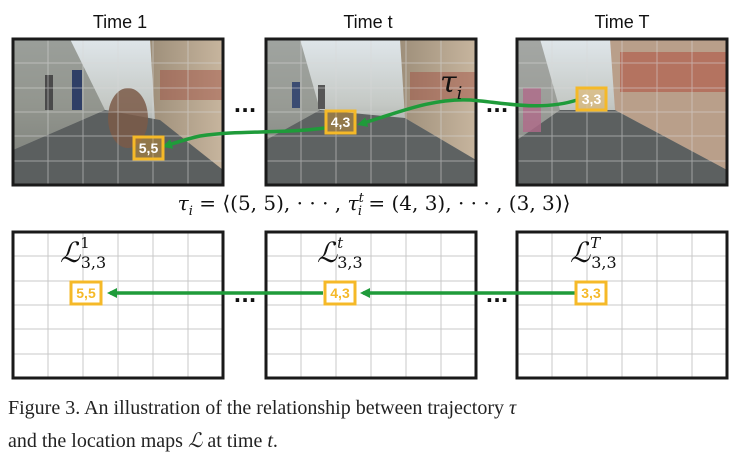 Image resolution: width=748 pixels, height=466 pixels. What do you see at coordinates (622, 305) in the screenshot?
I see `location-map-time-T` at bounding box center [622, 305].